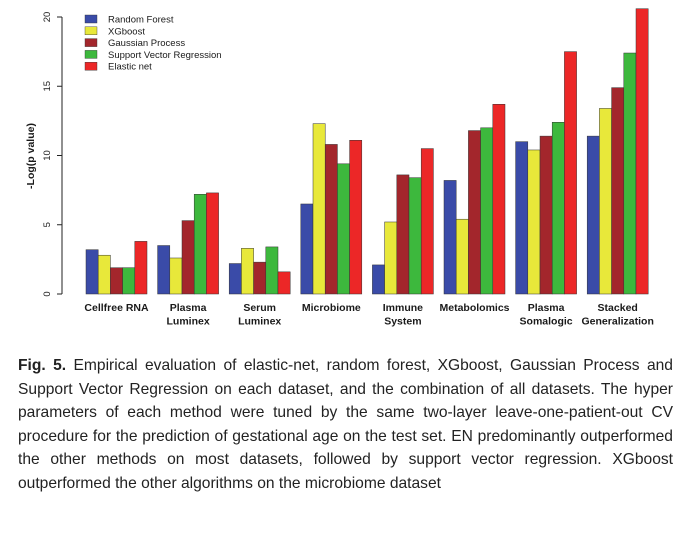 The width and height of the screenshot is (688, 544). Describe the element at coordinates (618, 308) in the screenshot. I see `x-tick-label: Stacked` at that location.